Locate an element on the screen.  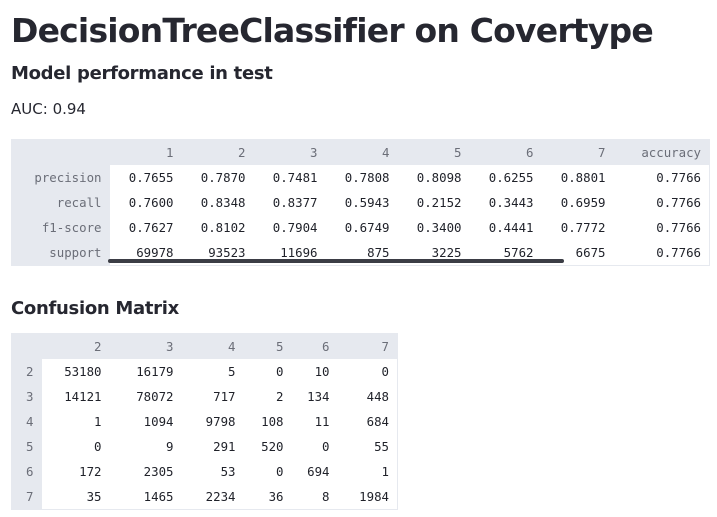
metrics-header-row: 1 2 3 4 5 6 7 accuracy is located at coordinates (360, 152).